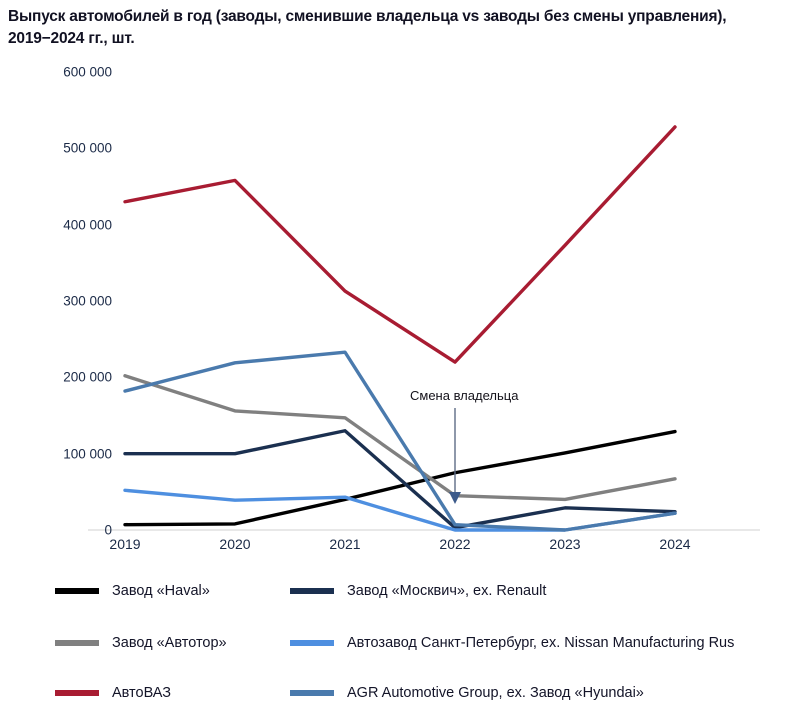 The image size is (789, 712). Describe the element at coordinates (142, 693) in the screenshot. I see `legend-item-label: АвтоВАЗ` at that location.